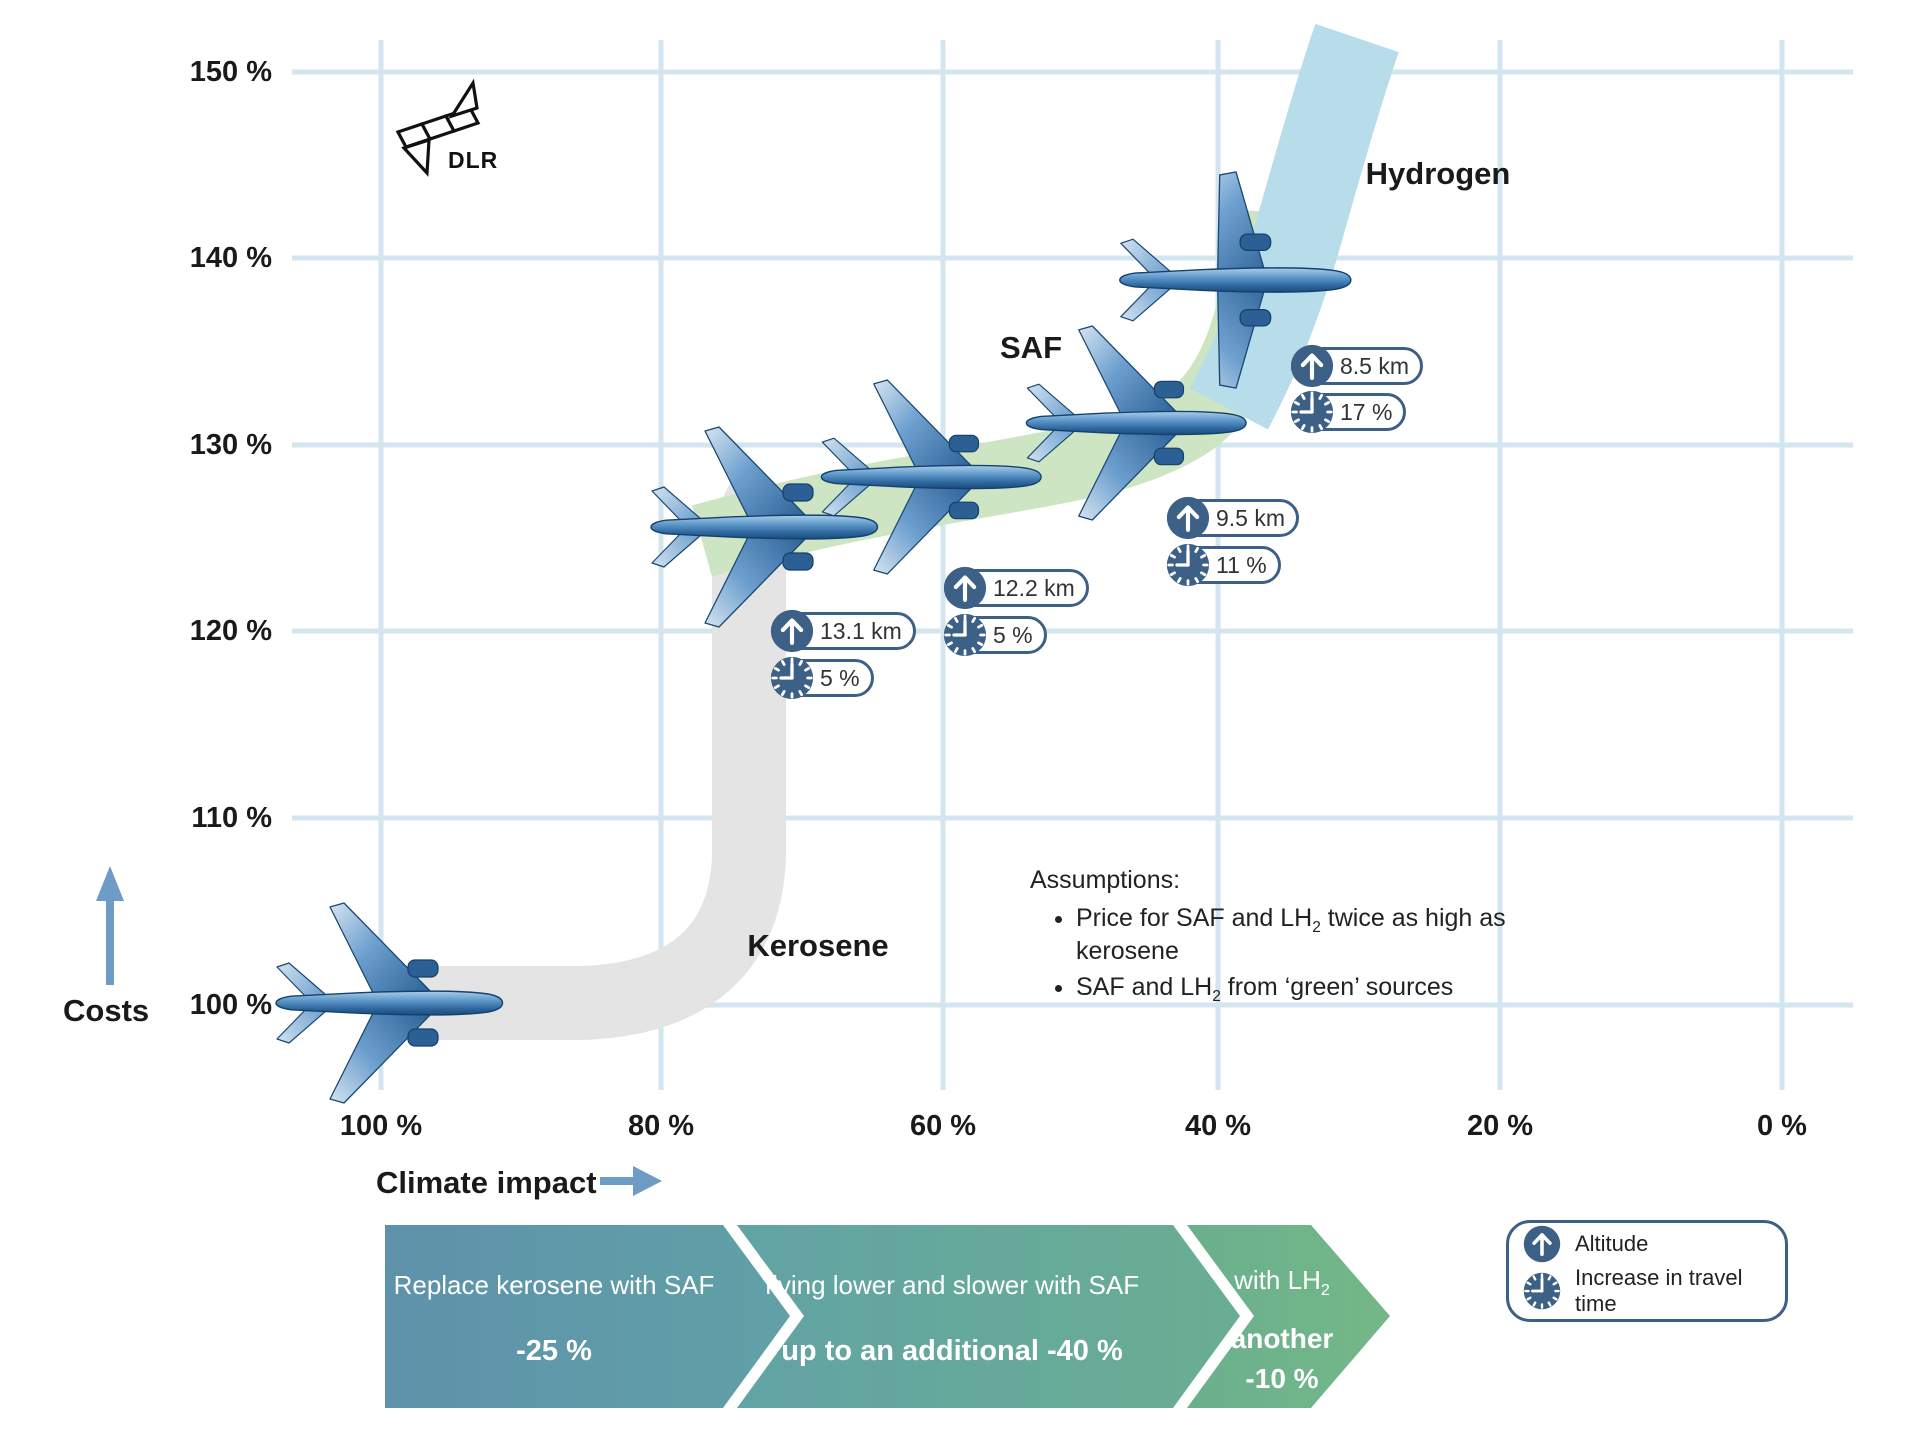 This screenshot has width=1920, height=1436. Describe the element at coordinates (1105, 880) in the screenshot. I see `assumptions-title: Assumptions:` at that location.